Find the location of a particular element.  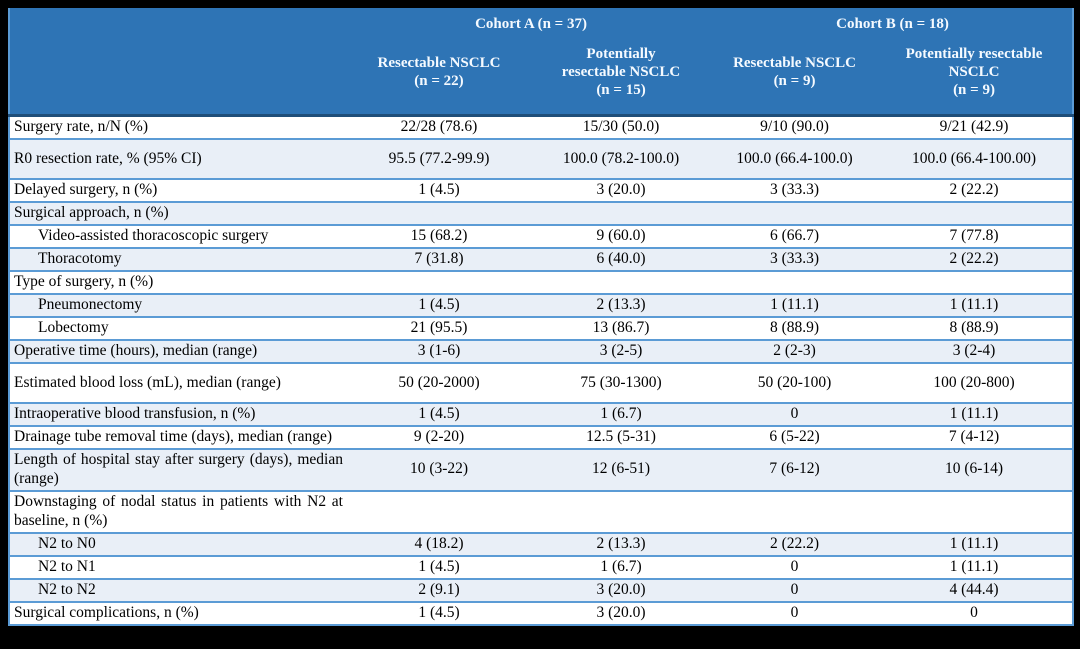

row-label: R0 resection rate, % (95% CI) is located at coordinates (179, 158).